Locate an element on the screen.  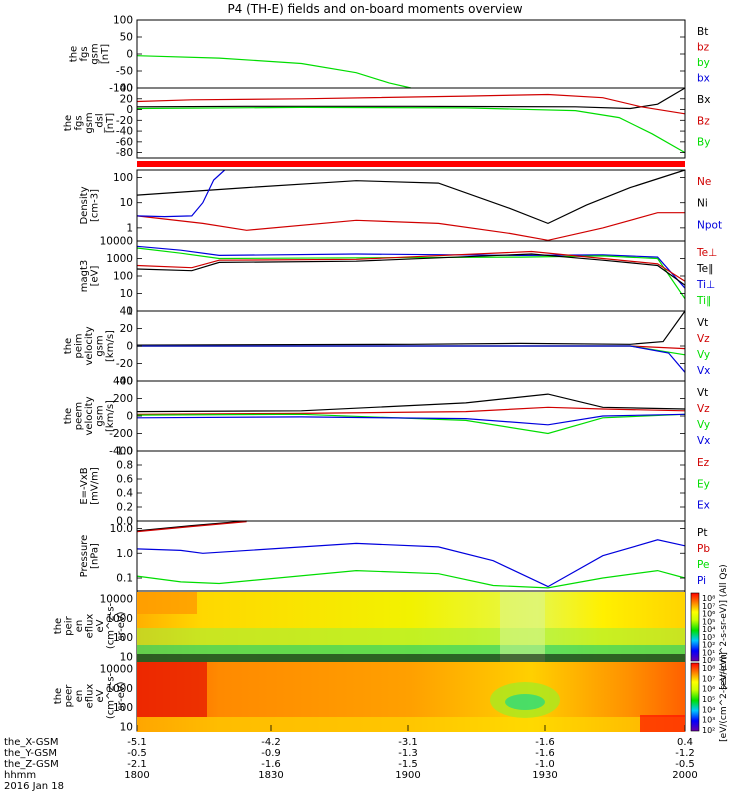
y-axis-label: fgs is located at coordinates (79, 122).